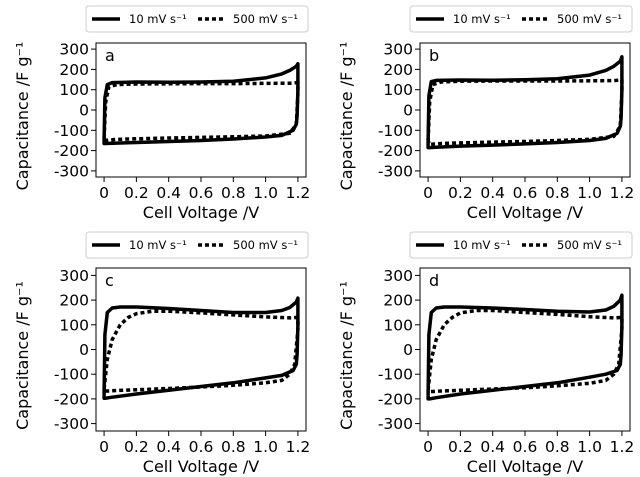 The image size is (640, 477). I want to click on panel-letter: b, so click(434, 55).